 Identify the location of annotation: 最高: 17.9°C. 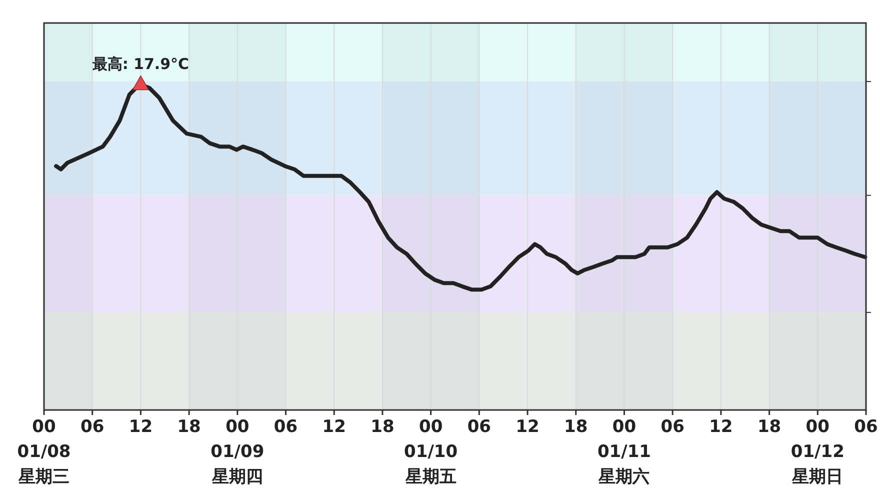
(140, 63).